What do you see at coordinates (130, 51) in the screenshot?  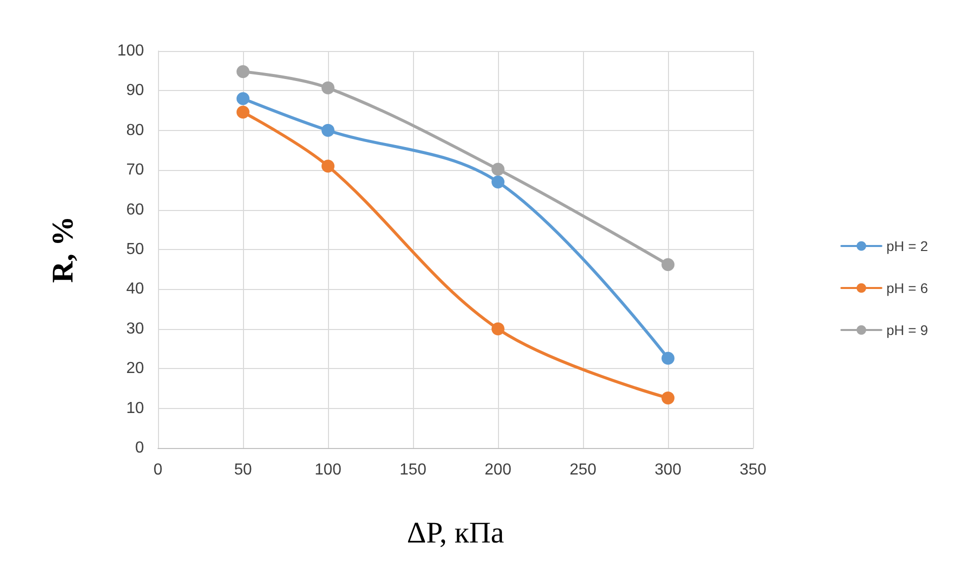 I see `y-tick-label: 100` at bounding box center [130, 51].